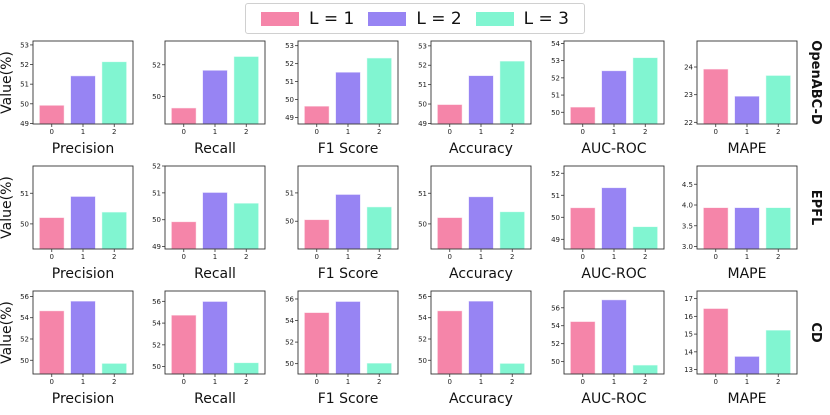 This screenshot has width=830, height=415. What do you see at coordinates (688, 68) in the screenshot?
I see `y-tick-label: 24` at bounding box center [688, 68].